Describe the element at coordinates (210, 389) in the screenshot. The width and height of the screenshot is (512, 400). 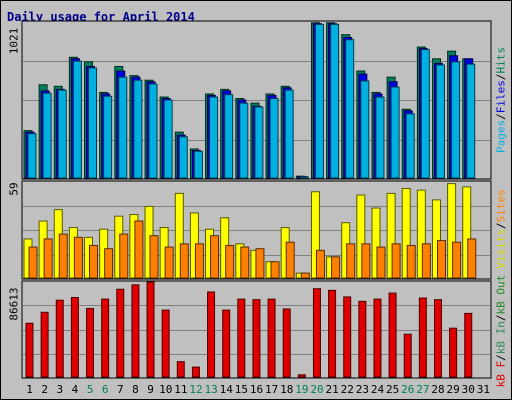
I see `x-tick-label-day-13: 13` at that location.